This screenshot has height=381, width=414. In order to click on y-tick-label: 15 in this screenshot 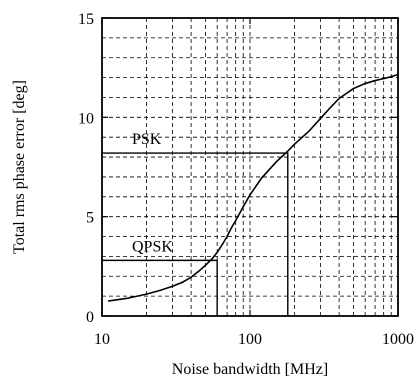, I will do `click(86, 19)`.